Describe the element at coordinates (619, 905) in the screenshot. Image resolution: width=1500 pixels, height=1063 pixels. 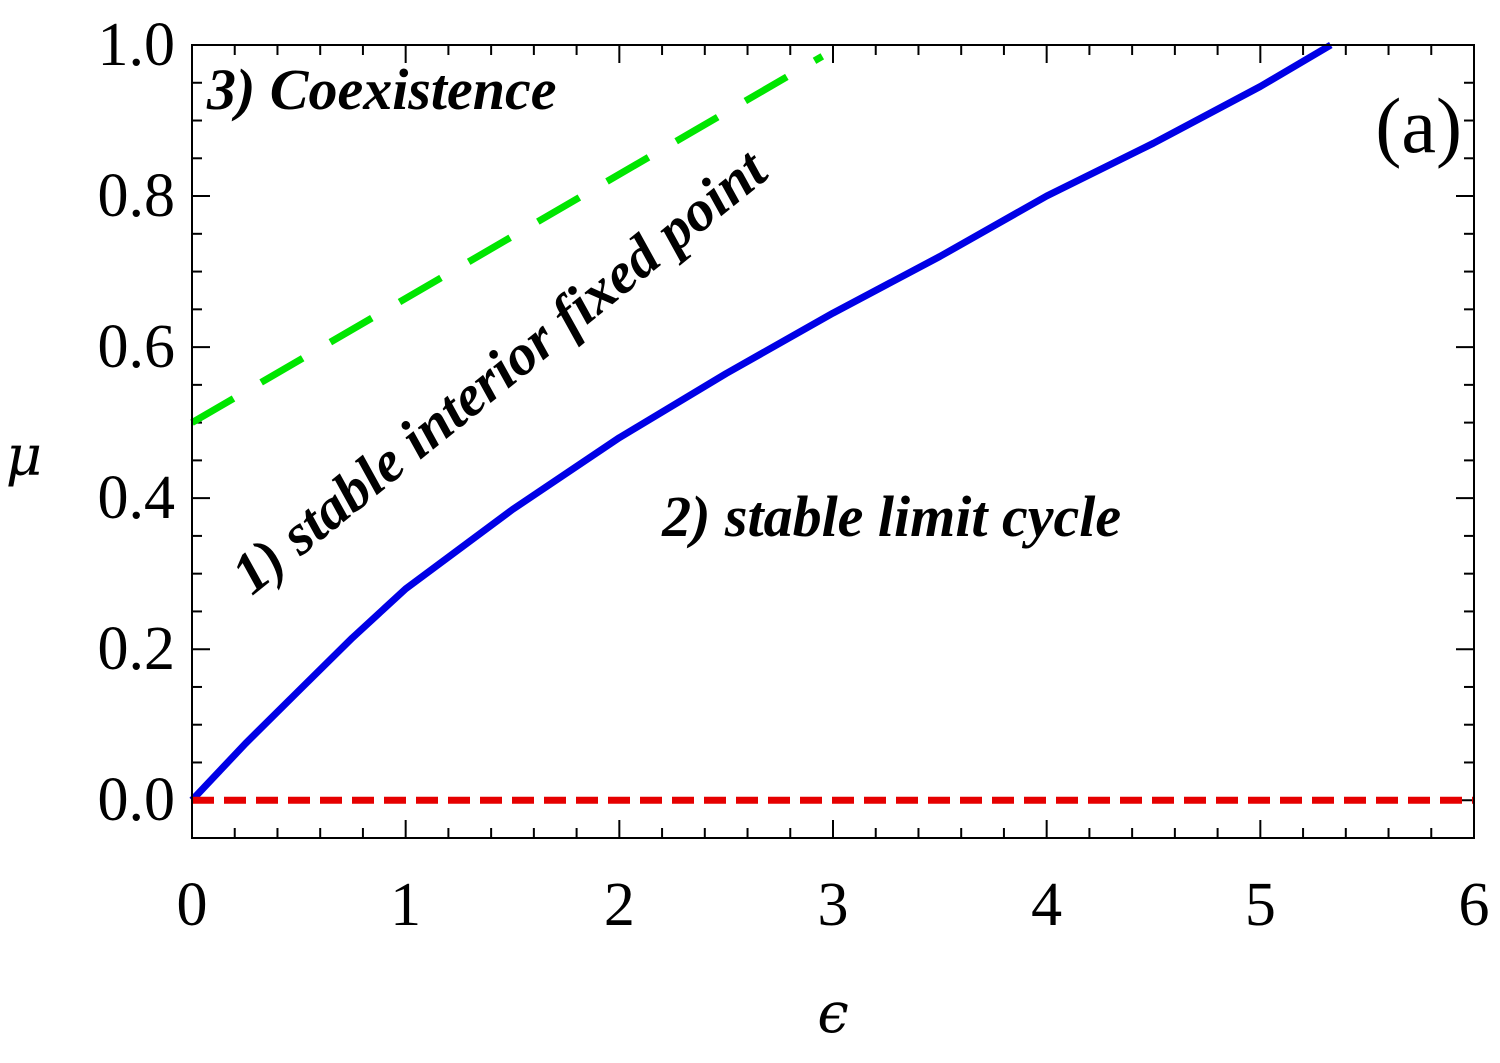
I see `x-tick-label: 2` at that location.